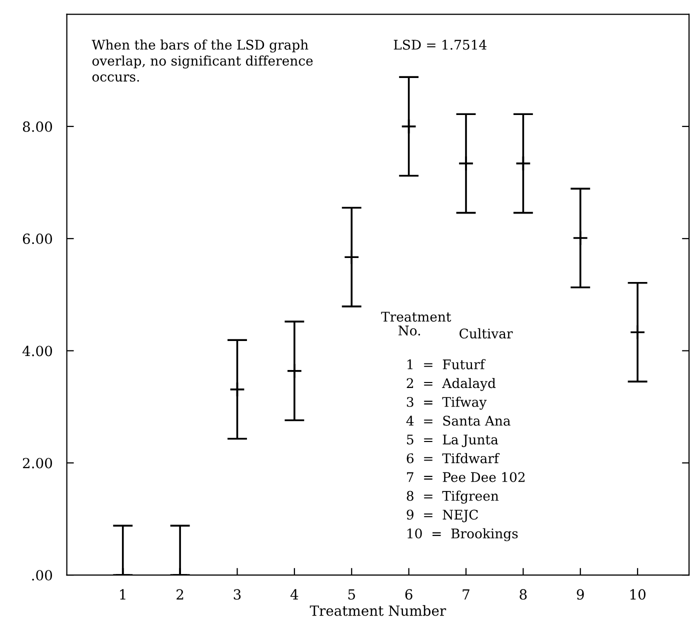 Image resolution: width=696 pixels, height=621 pixels. What do you see at coordinates (463, 535) in the screenshot?
I see `annotation: 10 = Brookings` at bounding box center [463, 535].